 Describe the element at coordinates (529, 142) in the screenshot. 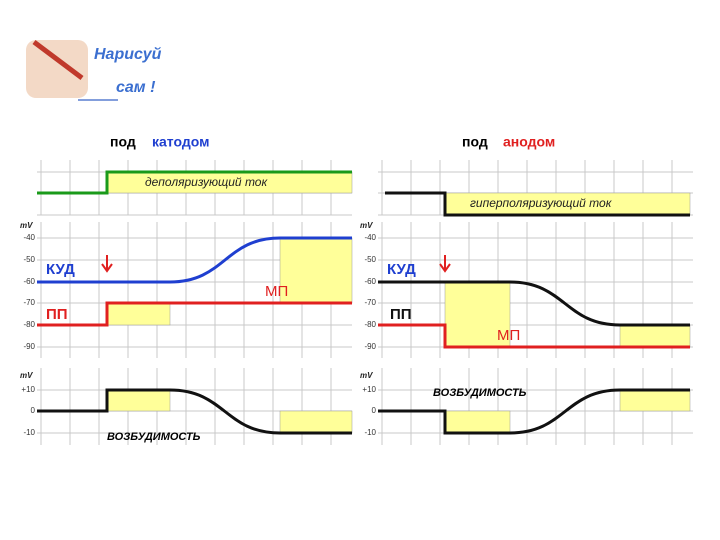

I see `header-title: анодом` at that location.